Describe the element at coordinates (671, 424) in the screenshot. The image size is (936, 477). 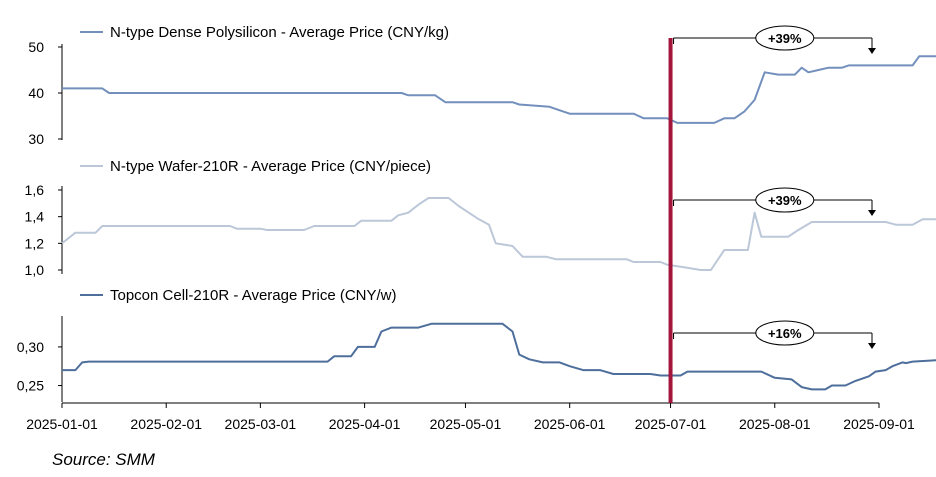
I see `x-tick-label: 2025-07-01` at that location.